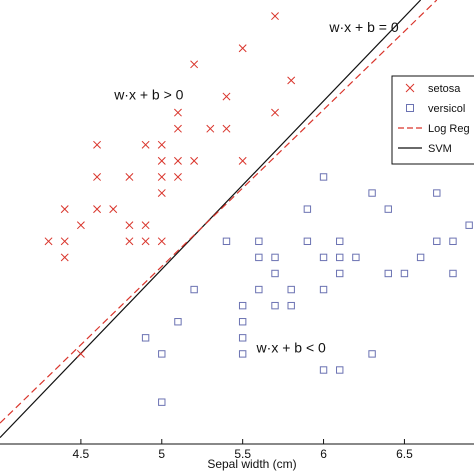  Describe the element at coordinates (410, 88) in the screenshot. I see `legend-setosa-marker` at that location.